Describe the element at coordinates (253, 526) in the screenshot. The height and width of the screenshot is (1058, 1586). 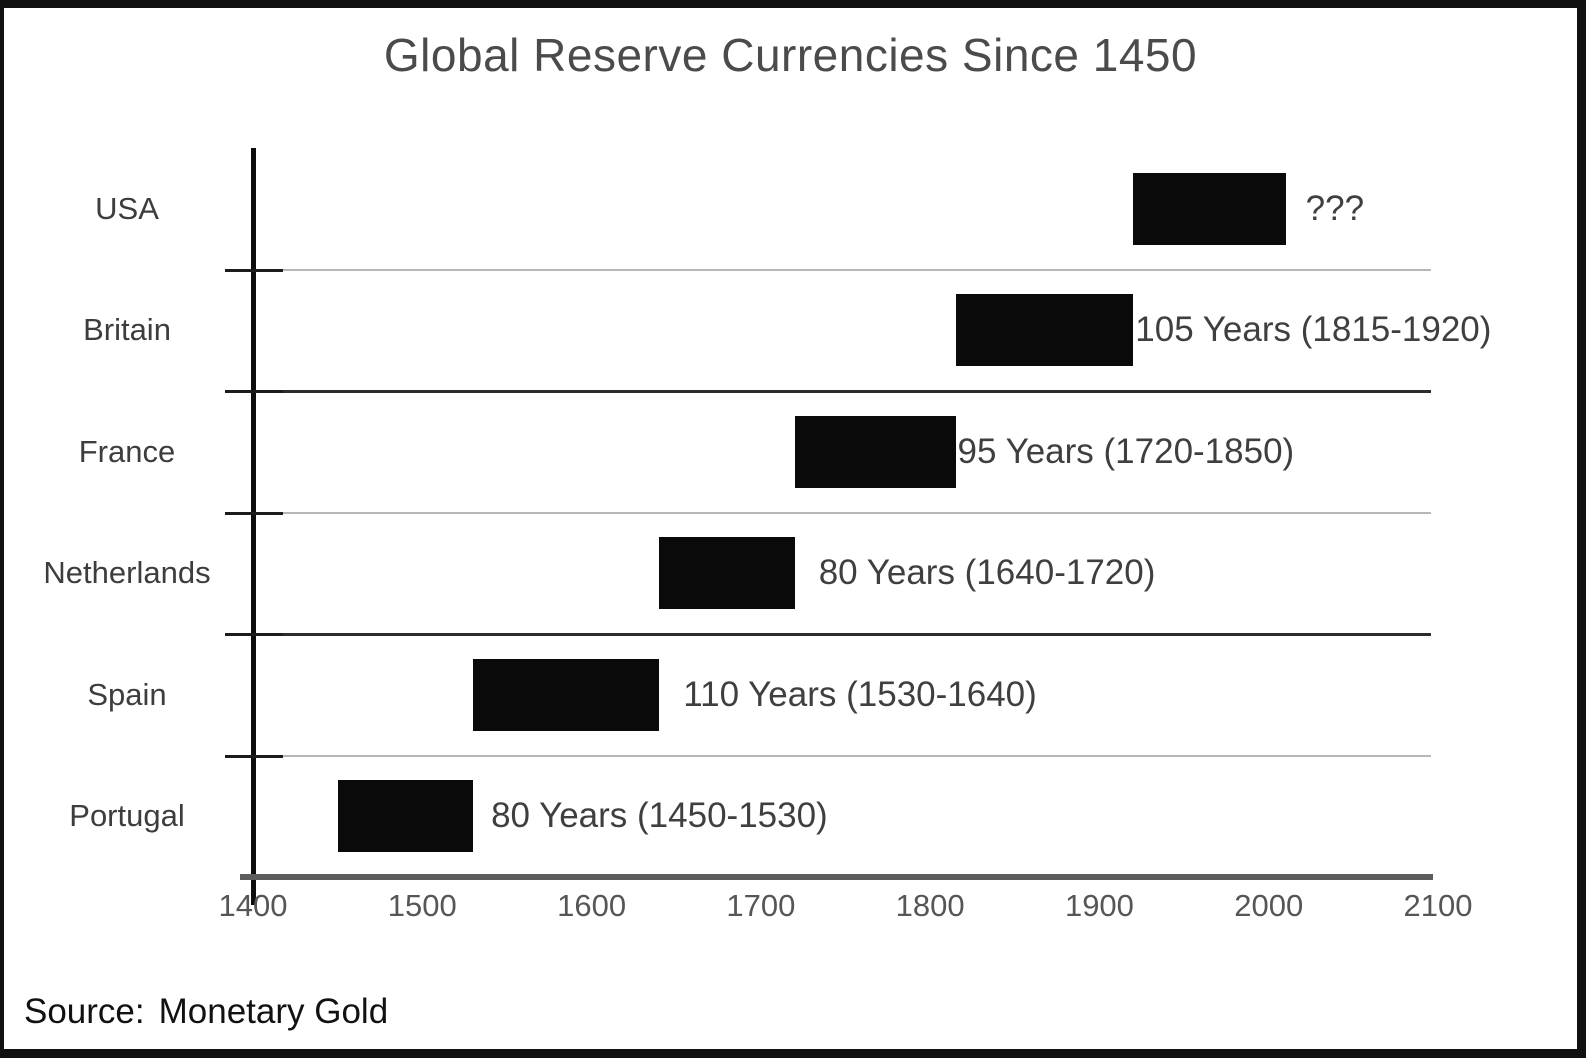
I see `y-axis-line` at that location.